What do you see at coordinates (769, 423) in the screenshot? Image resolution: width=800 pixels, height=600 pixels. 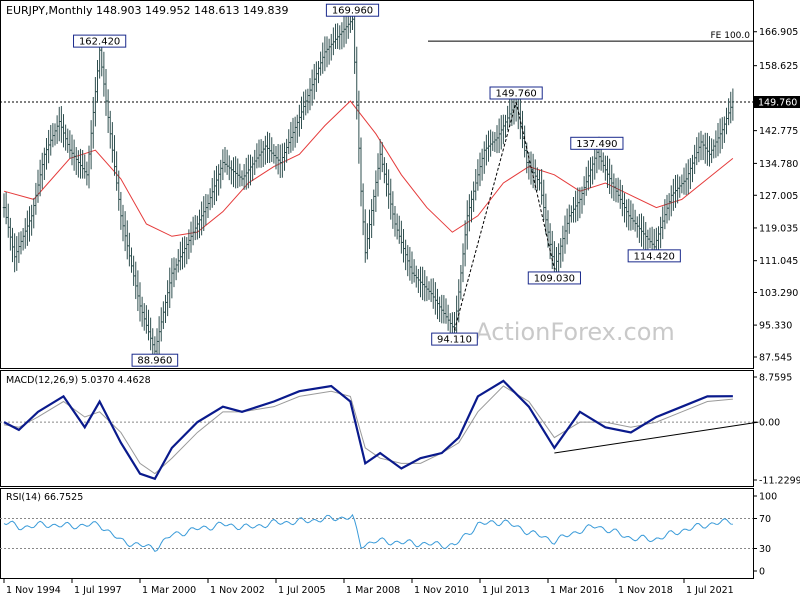 I see `macd-tick-label: 0.00` at bounding box center [769, 423].